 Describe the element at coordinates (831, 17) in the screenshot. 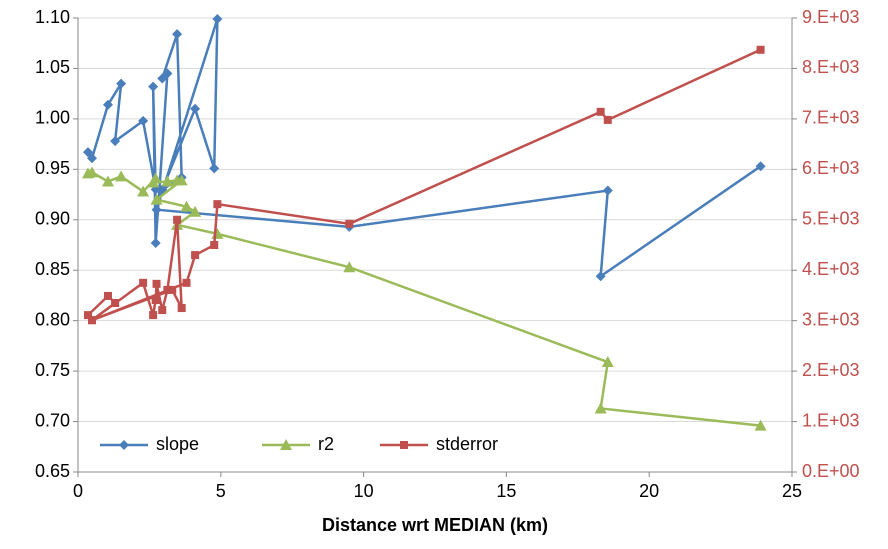

I see `y2-tick-label: 9.E+03` at that location.